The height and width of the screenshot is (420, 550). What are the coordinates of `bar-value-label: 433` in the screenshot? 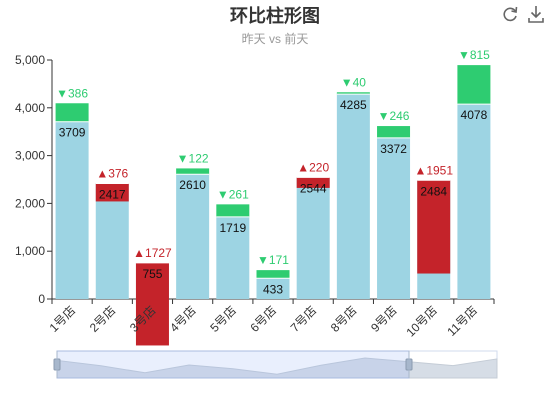 It's located at (273, 289).